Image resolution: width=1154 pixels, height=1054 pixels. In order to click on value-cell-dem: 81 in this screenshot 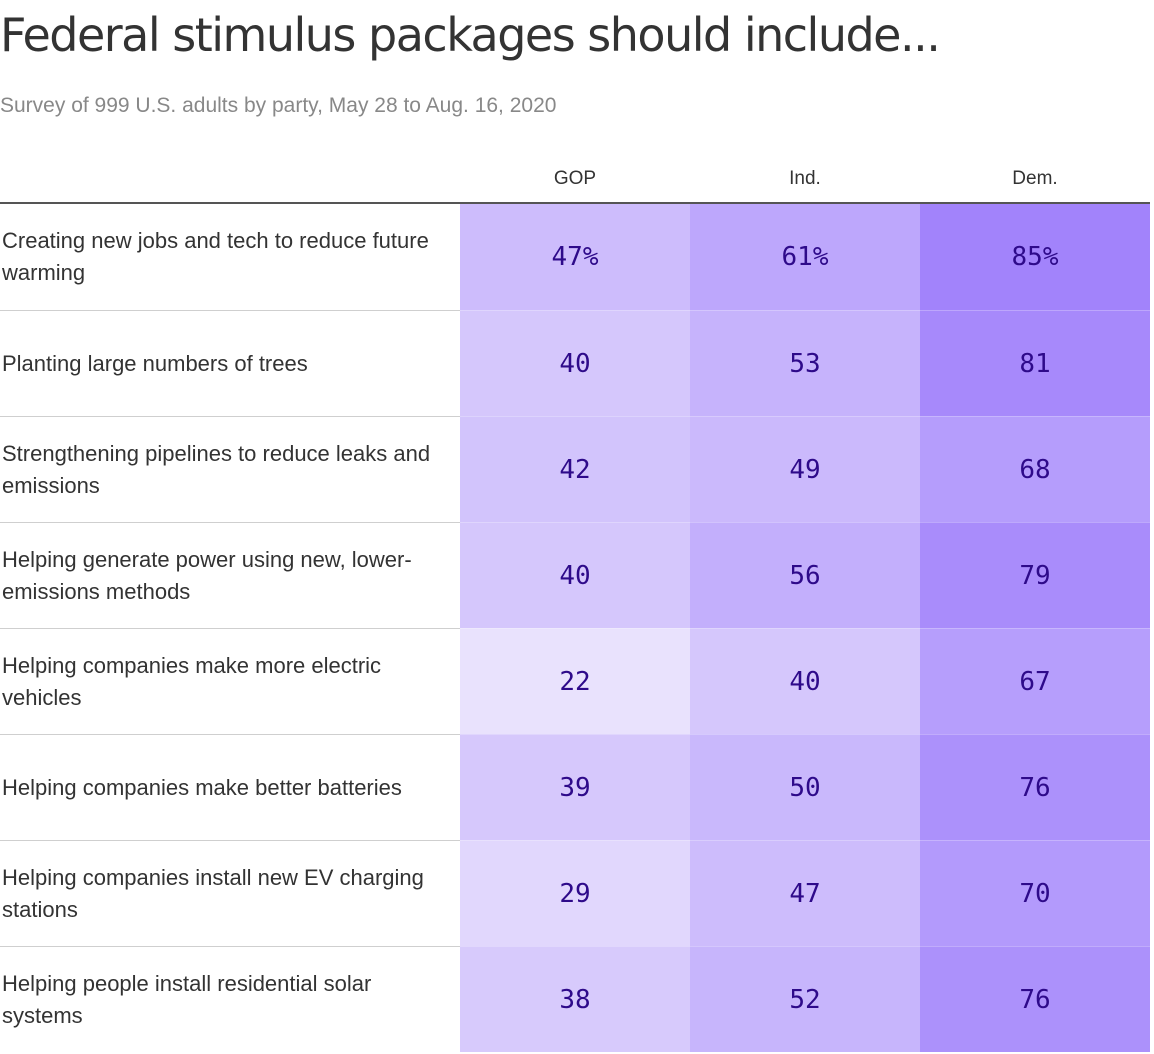, I will do `click(1035, 363)`.